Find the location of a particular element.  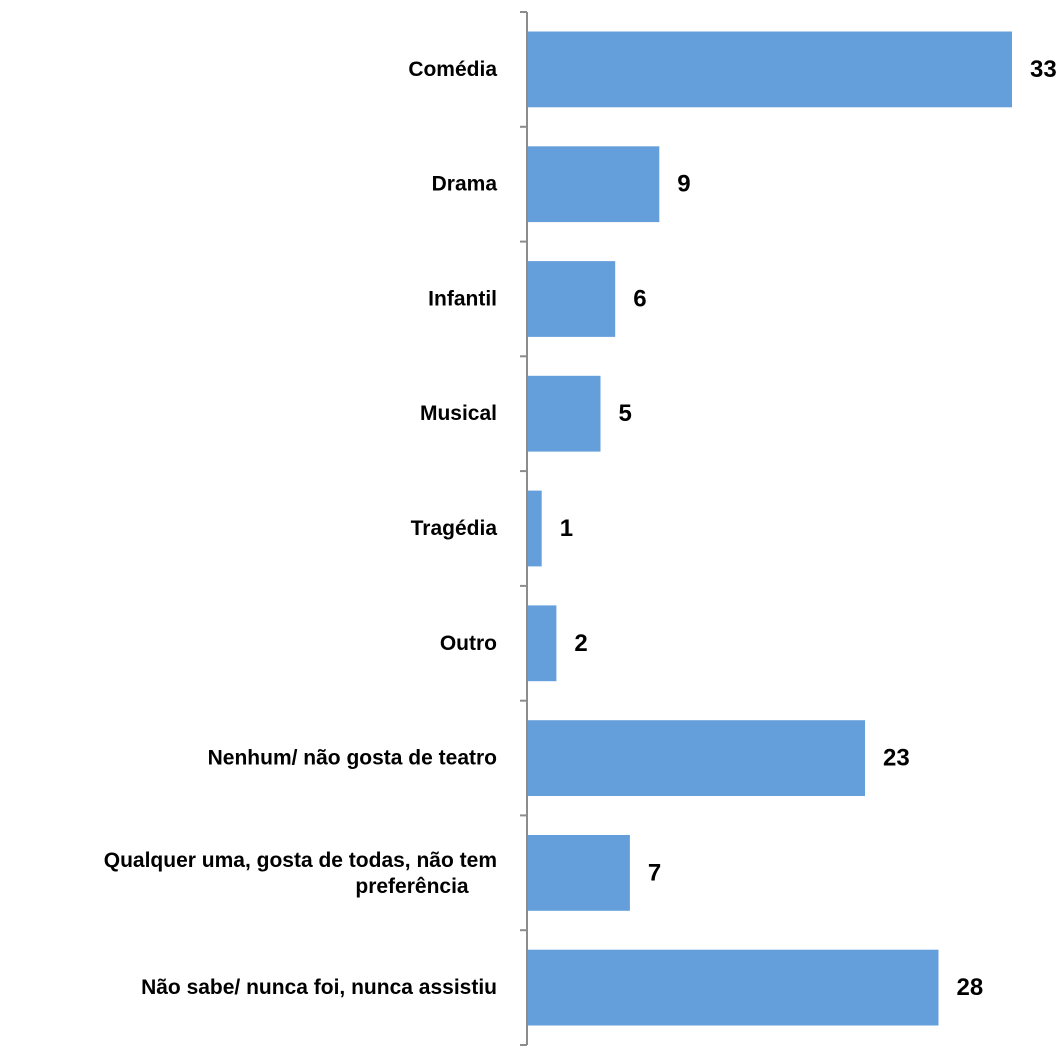

category-label-2: Drama is located at coordinates (465, 184).